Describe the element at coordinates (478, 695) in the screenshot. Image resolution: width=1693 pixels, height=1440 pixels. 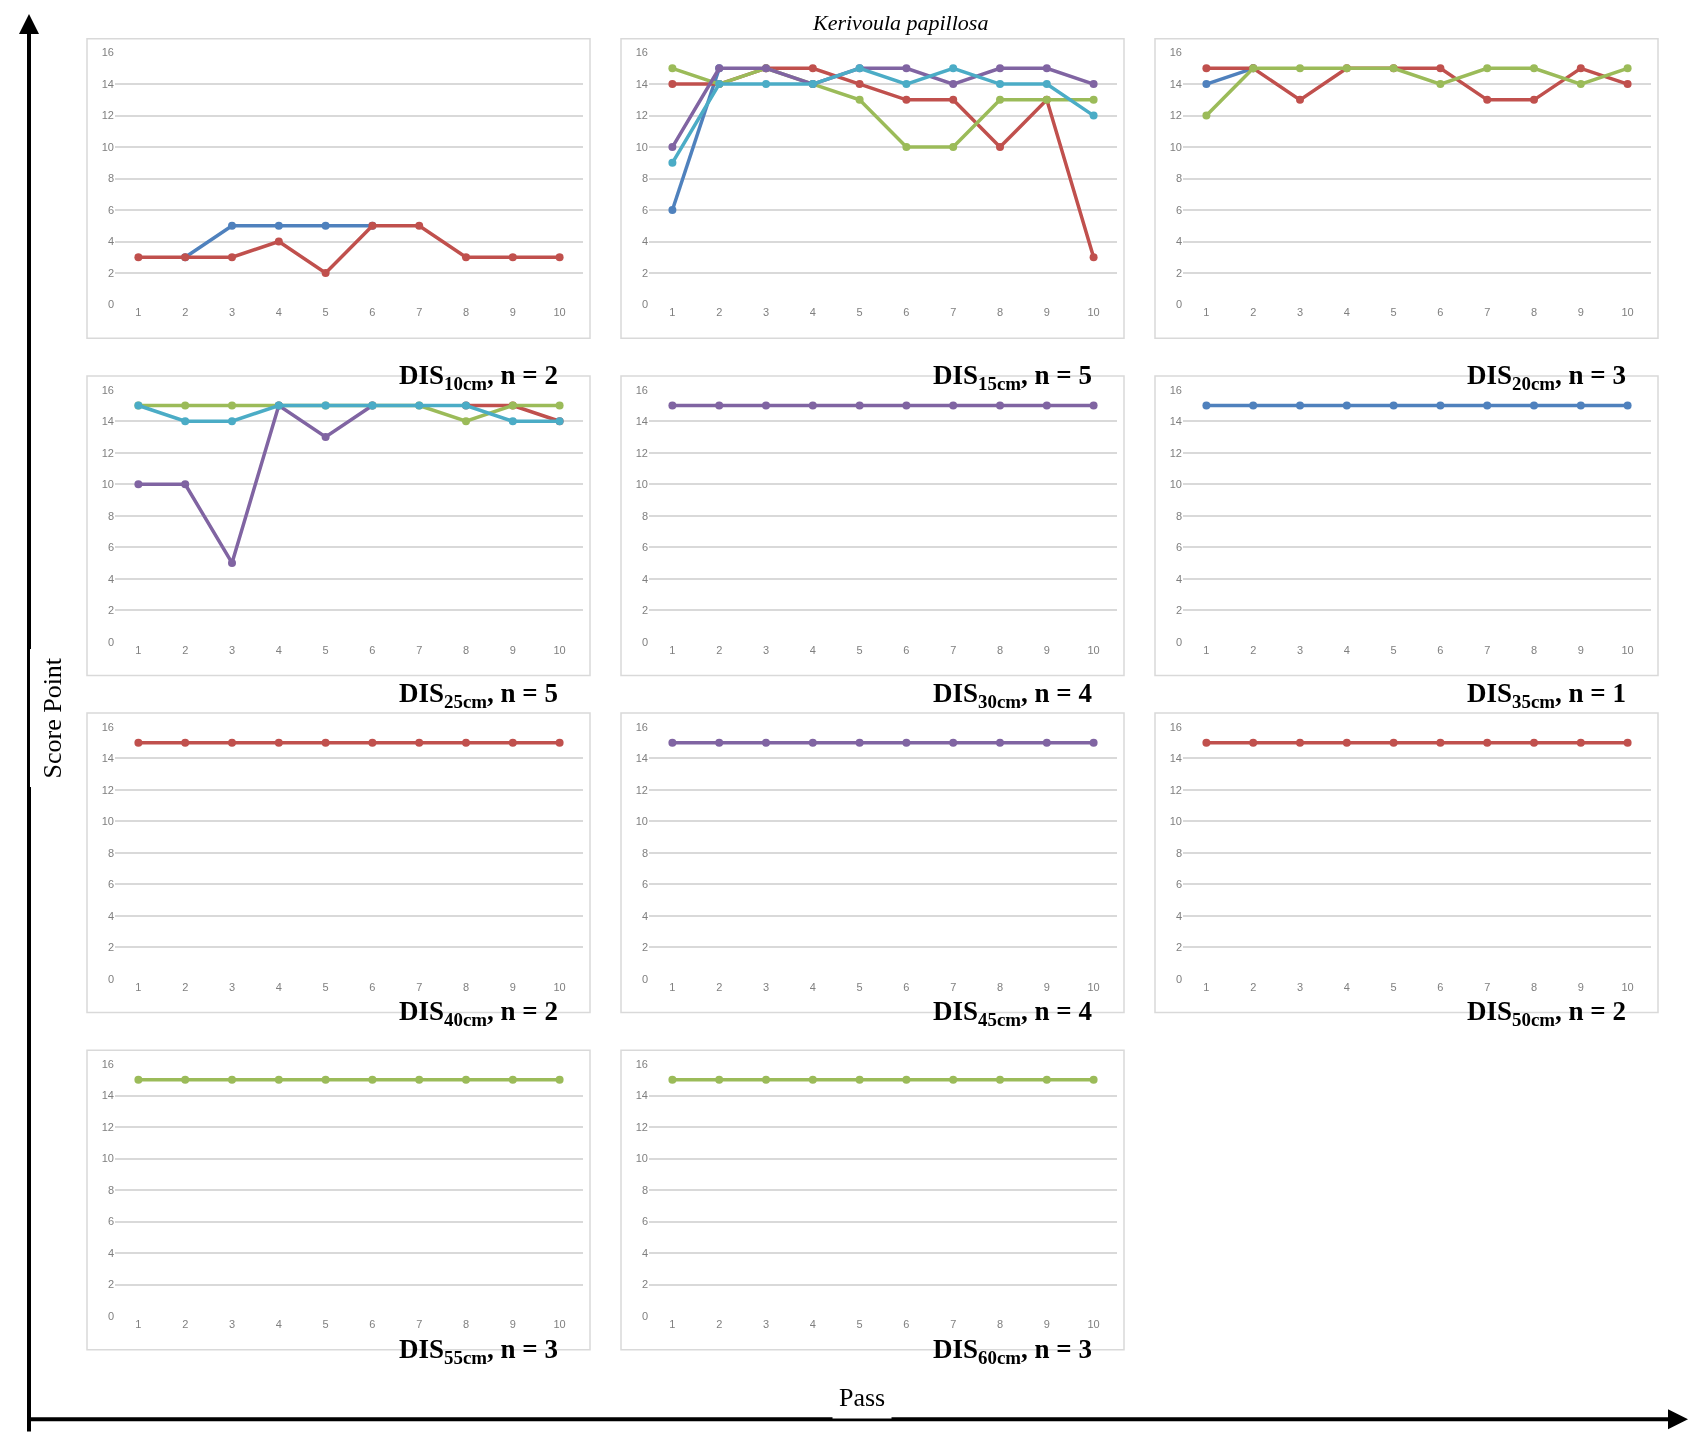
I see `text: DIS$_{25cm}$, n = 5` at that location.